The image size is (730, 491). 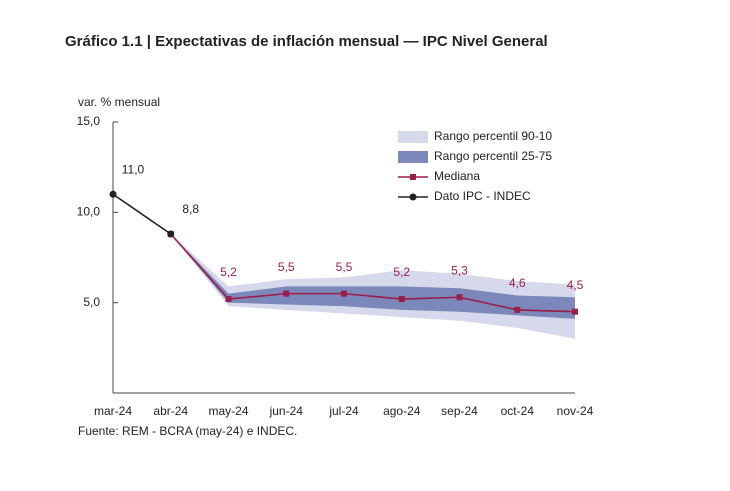 What do you see at coordinates (493, 156) in the screenshot?
I see `legend-label: Rango percentil 25-75` at bounding box center [493, 156].